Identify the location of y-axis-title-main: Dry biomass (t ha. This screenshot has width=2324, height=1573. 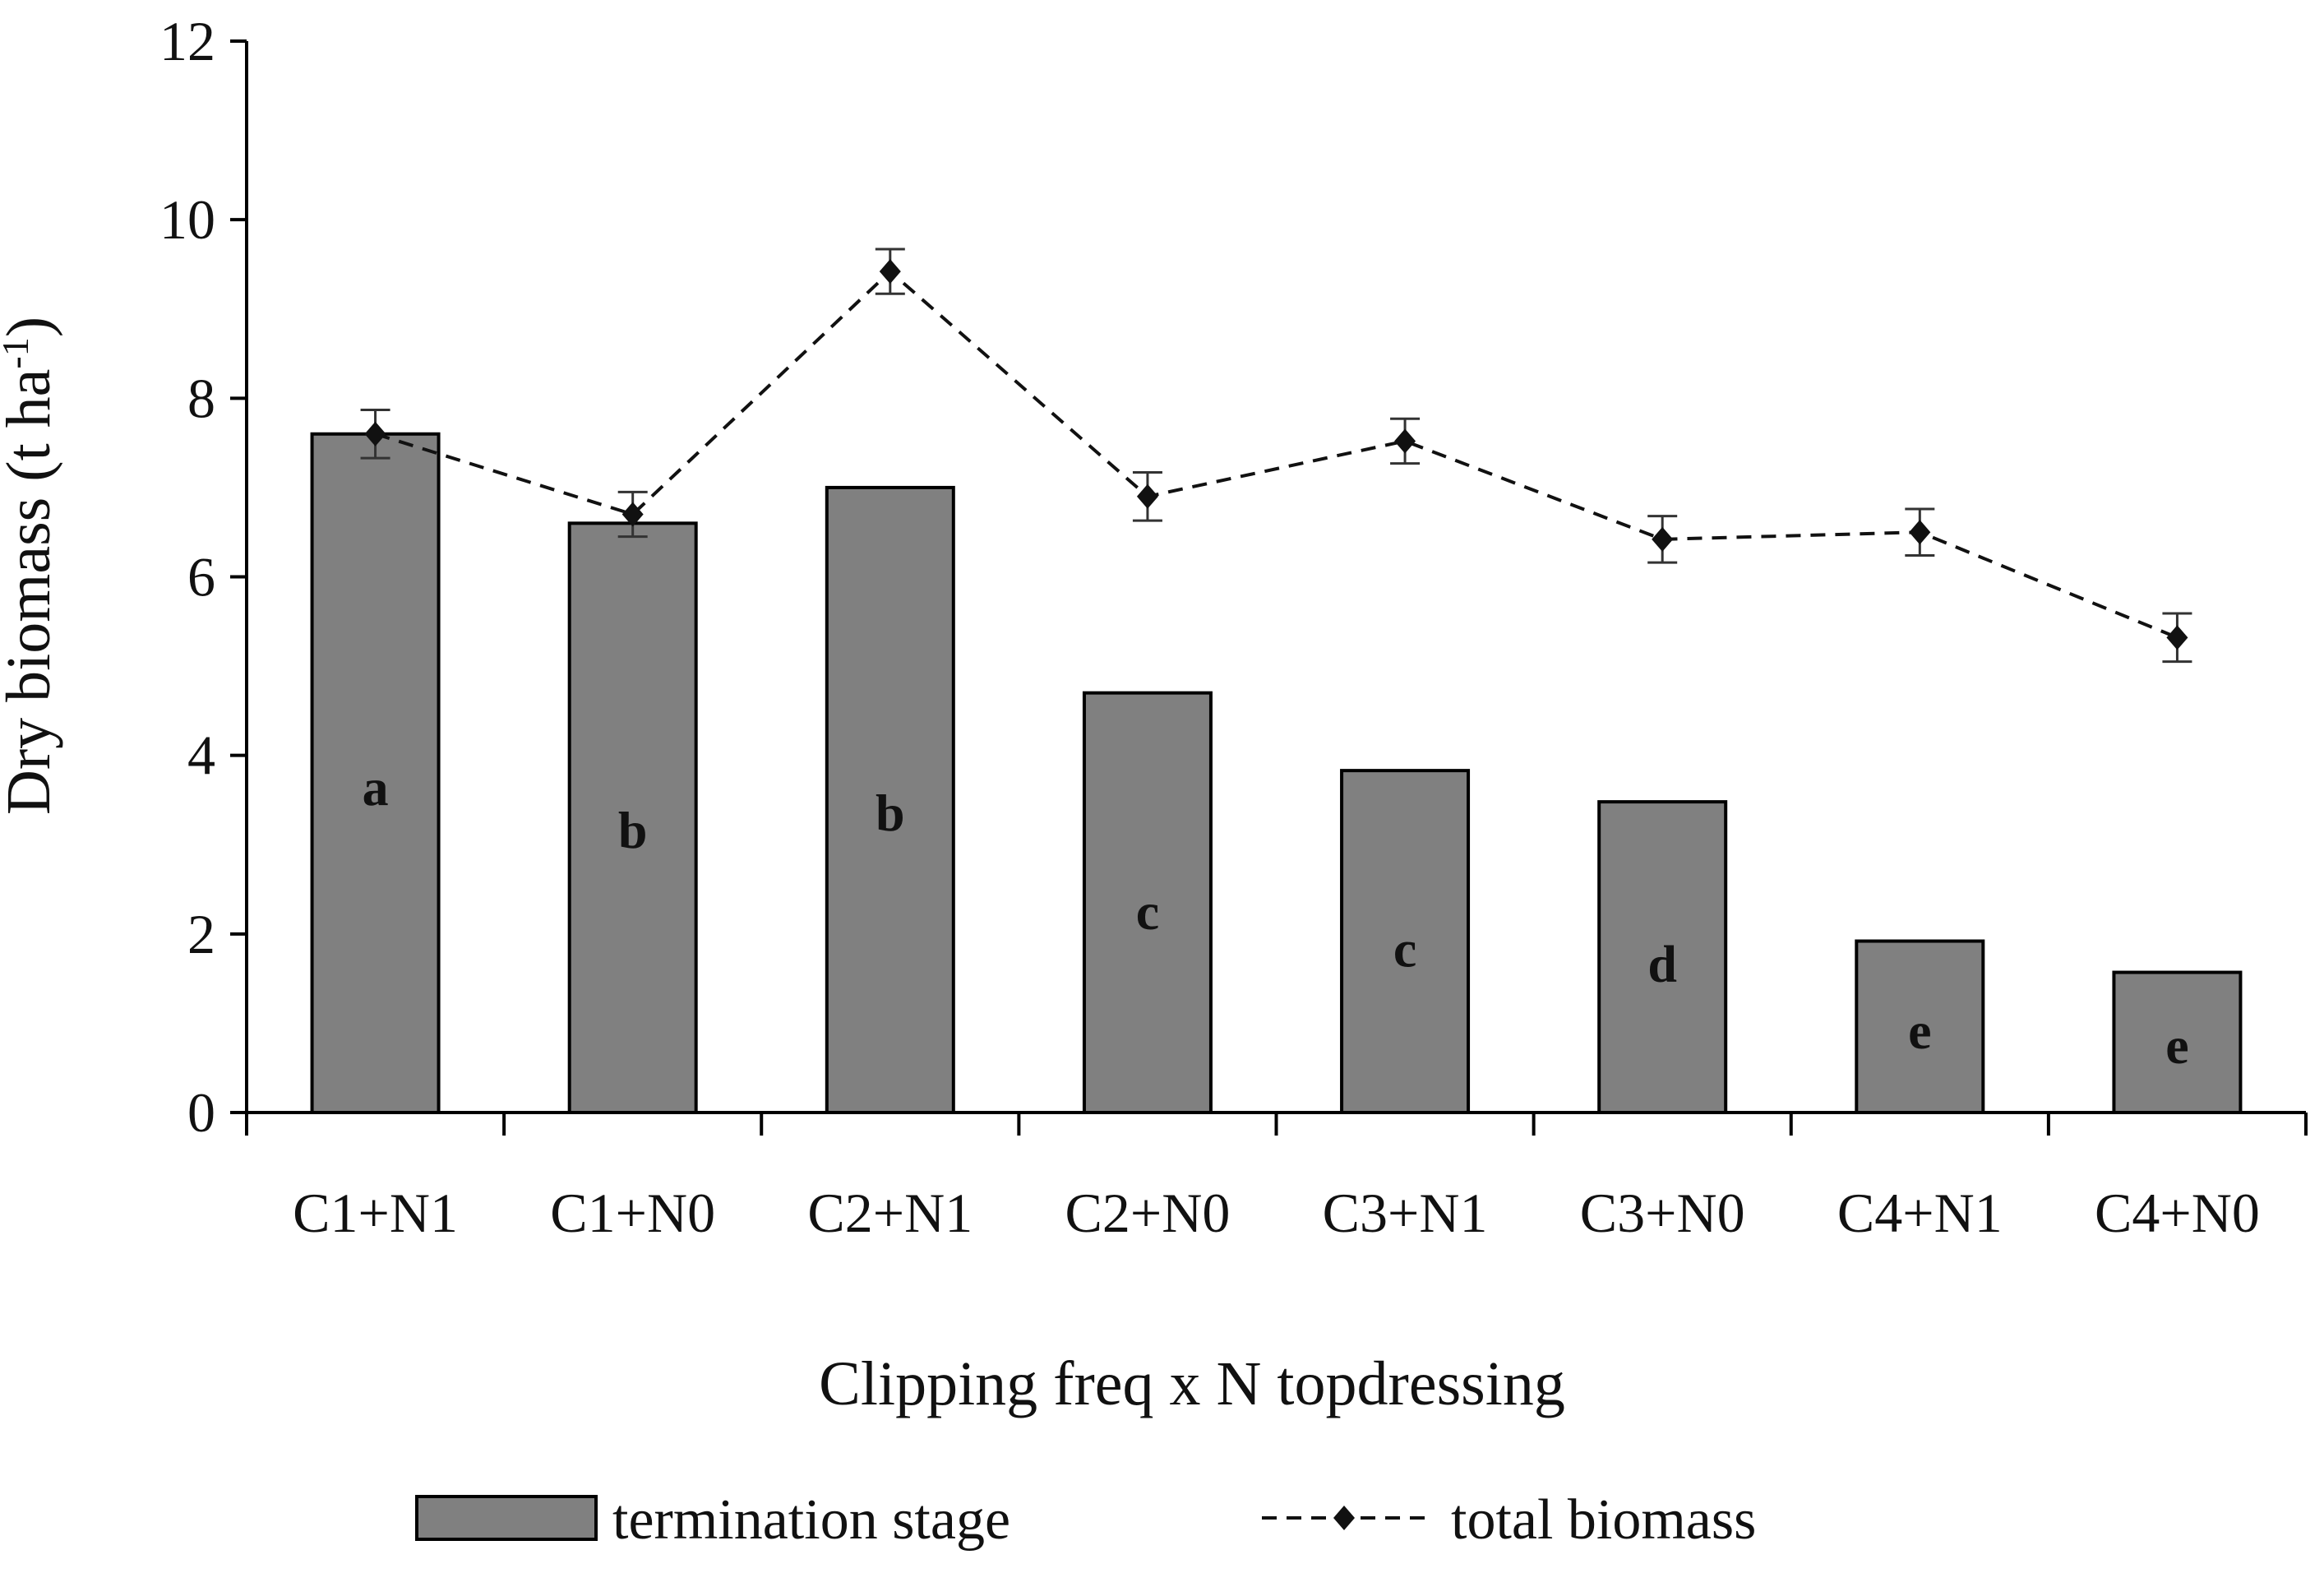
(31, 592).